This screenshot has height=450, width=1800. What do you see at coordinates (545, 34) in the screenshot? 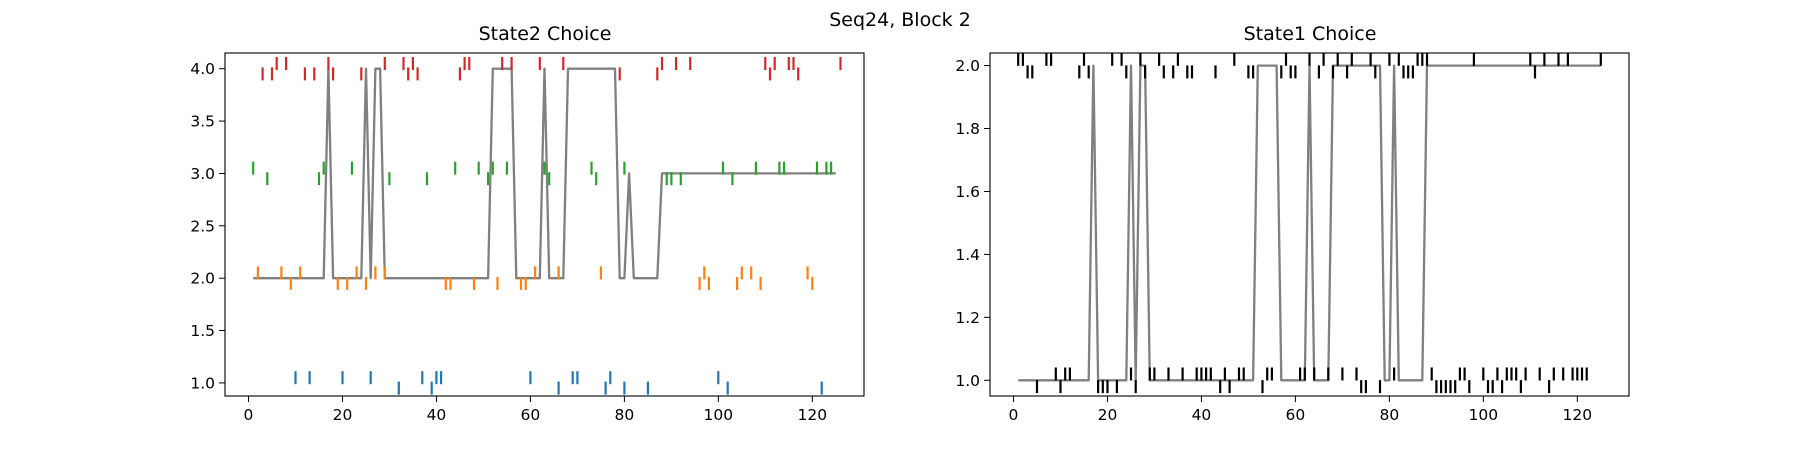
I see `left-chart-title: State2 Choice` at bounding box center [545, 34].